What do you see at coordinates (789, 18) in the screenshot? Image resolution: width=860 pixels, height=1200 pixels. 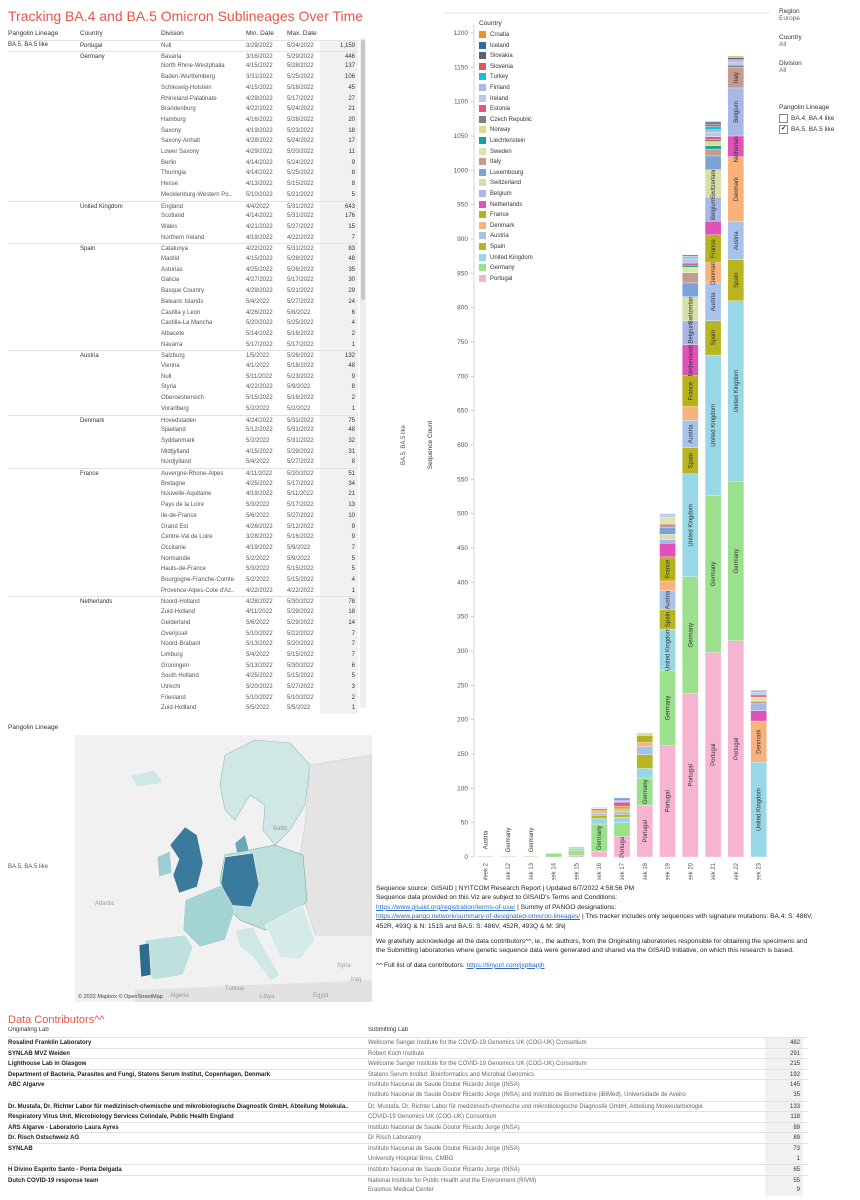 I see `region-filter: Europe` at bounding box center [789, 18].